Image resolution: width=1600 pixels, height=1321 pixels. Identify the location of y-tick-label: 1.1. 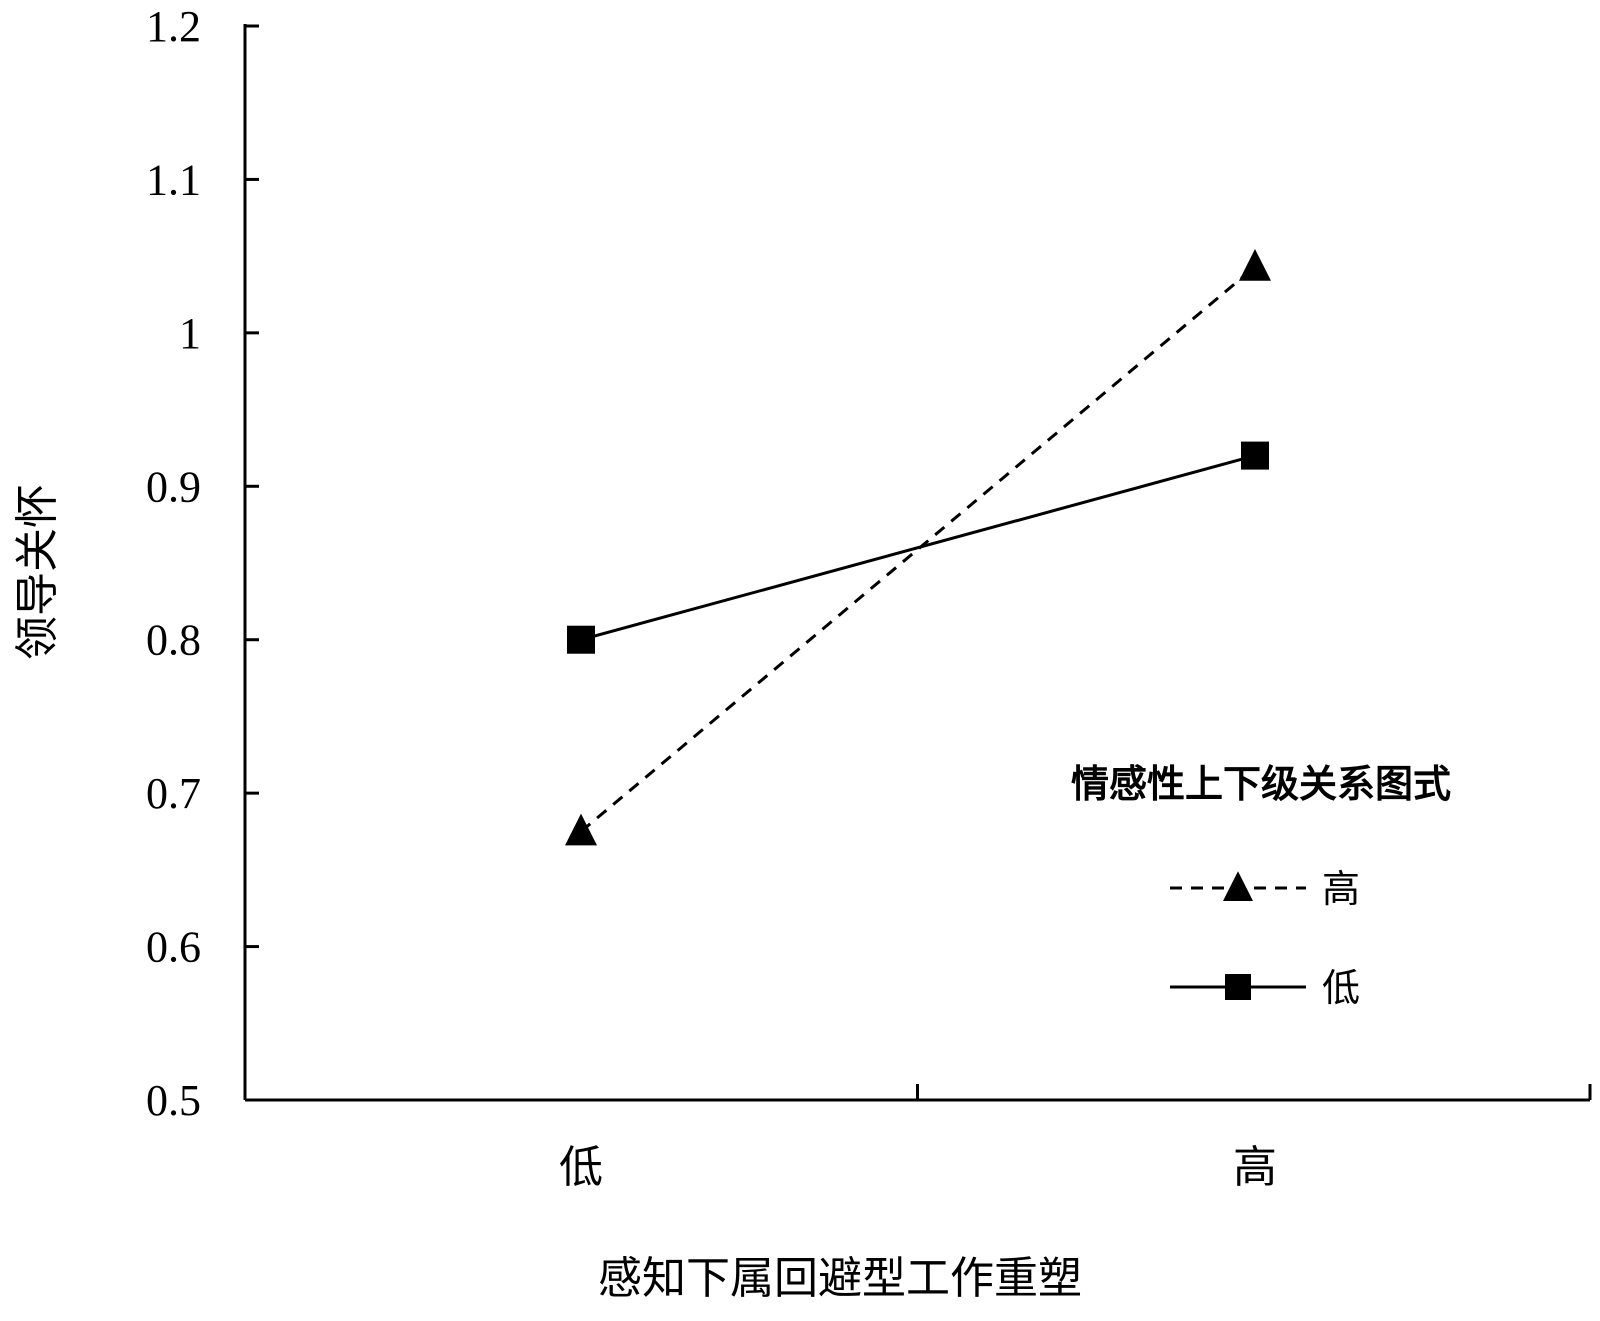
(173, 179).